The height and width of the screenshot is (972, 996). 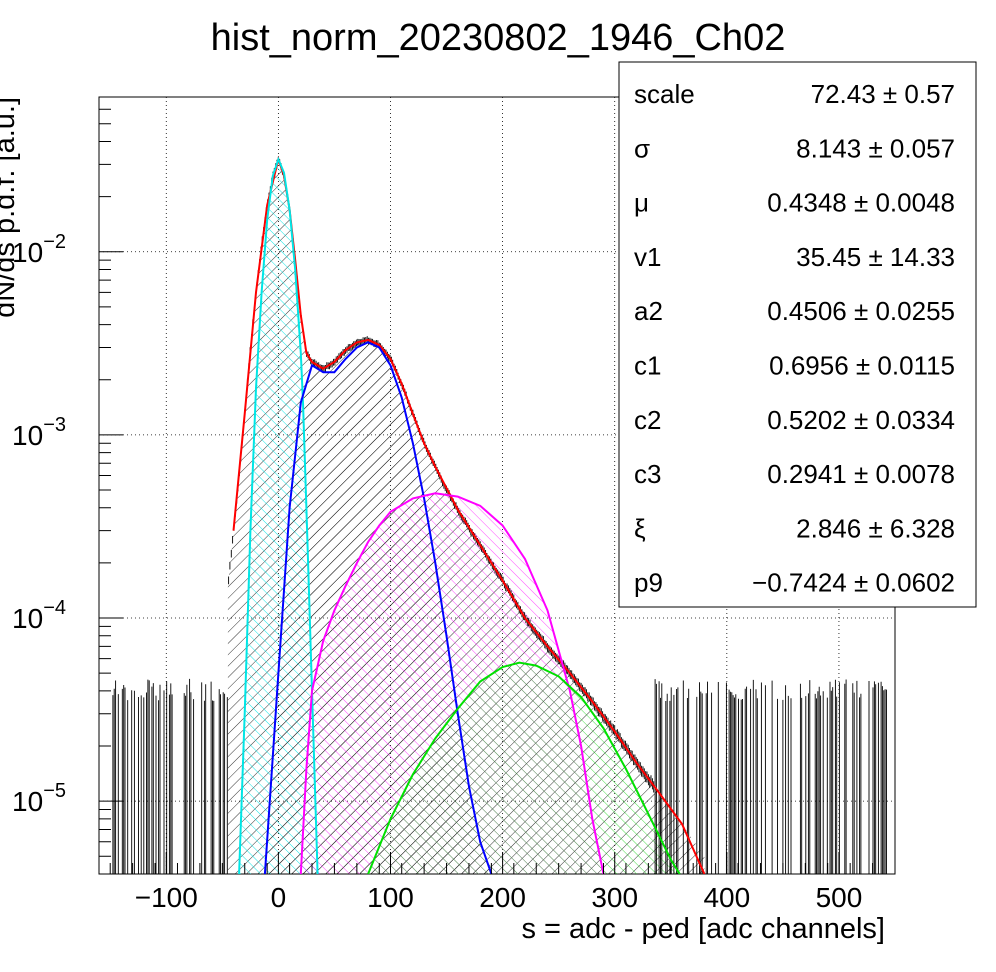 I want to click on stats-param-name: c2, so click(x=647, y=420).